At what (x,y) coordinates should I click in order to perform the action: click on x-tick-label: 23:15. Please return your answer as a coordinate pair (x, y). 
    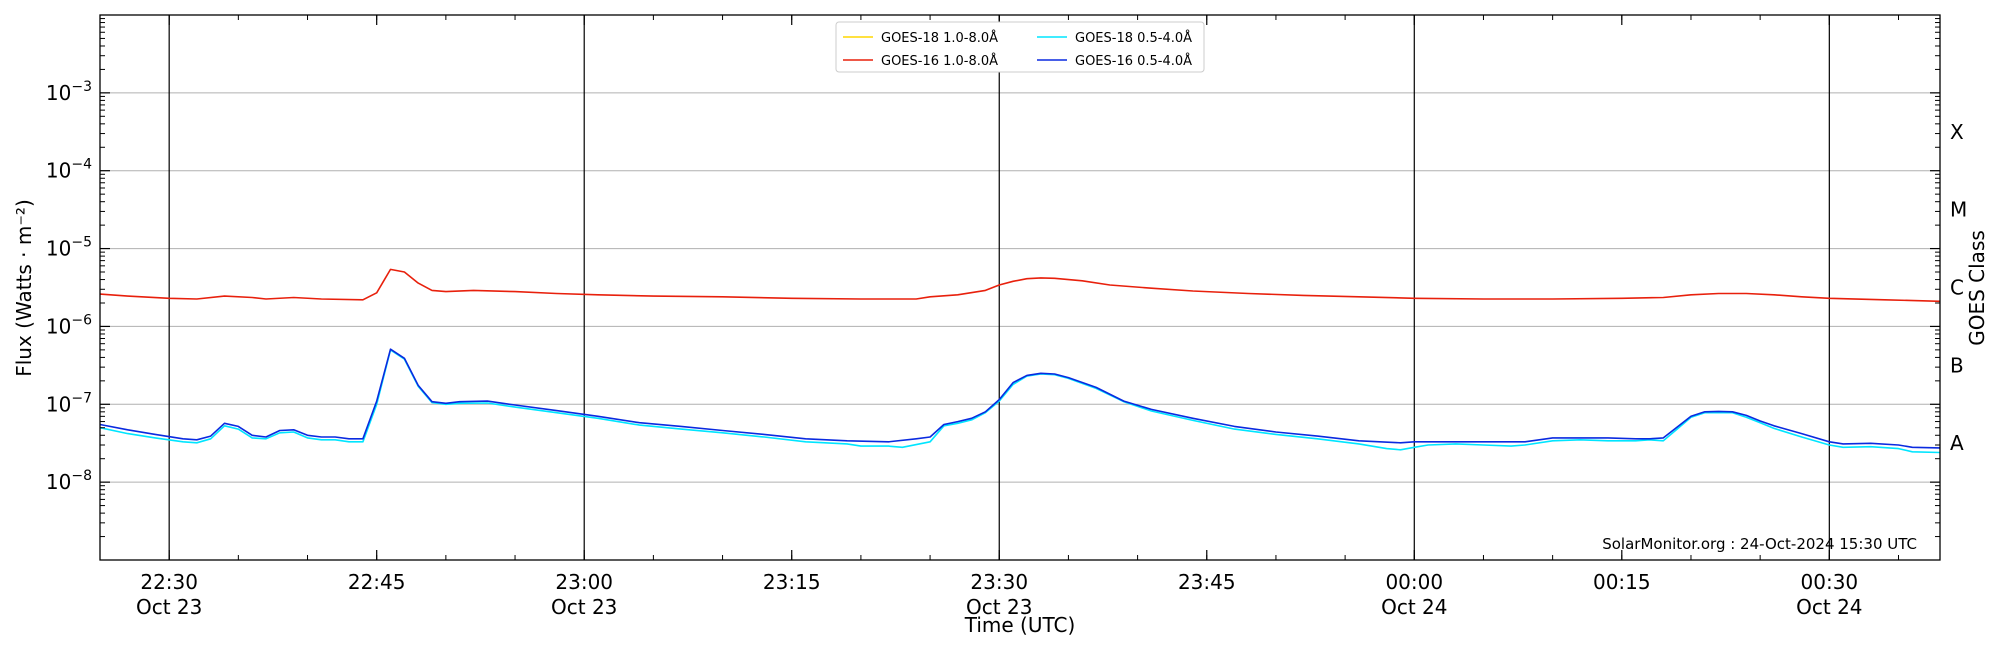
    Looking at the image, I should click on (792, 582).